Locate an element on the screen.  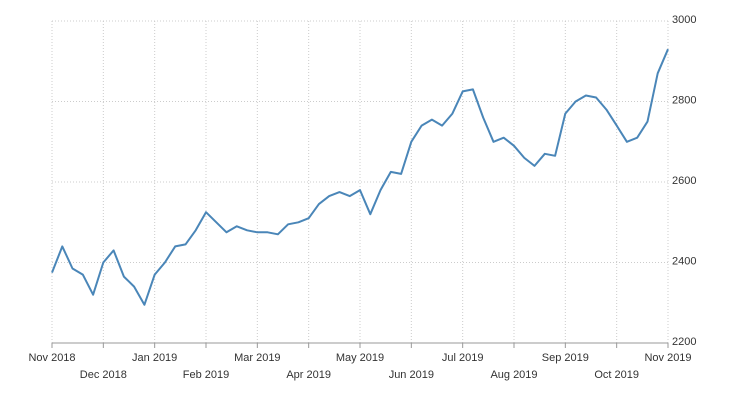
y-tick-label: 3000 is located at coordinates (684, 20).